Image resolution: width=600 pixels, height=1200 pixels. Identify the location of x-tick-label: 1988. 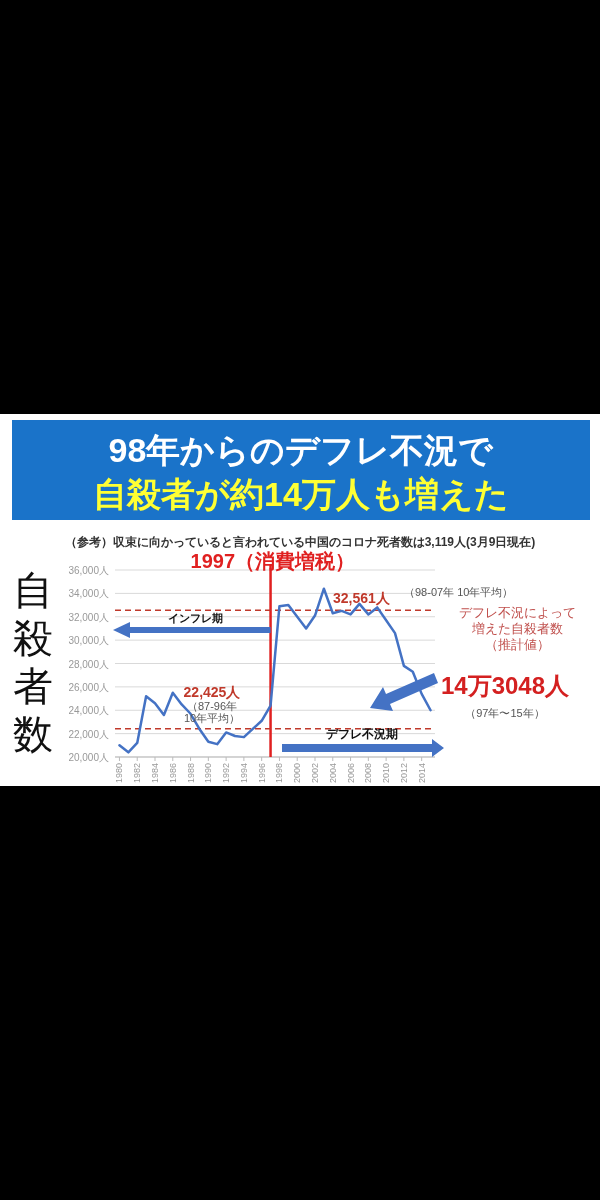
(190, 773).